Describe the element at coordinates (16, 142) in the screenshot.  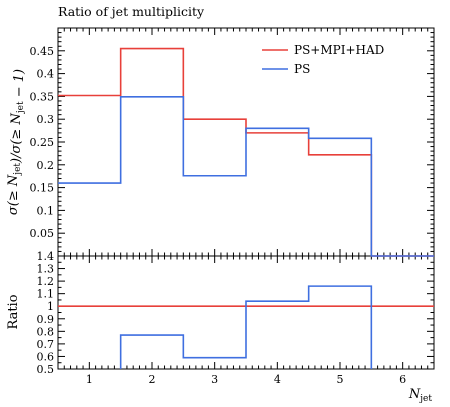
I see `main-y-axis-label: σ(≥ Njet)/σ(≥ Njet − 1)` at that location.